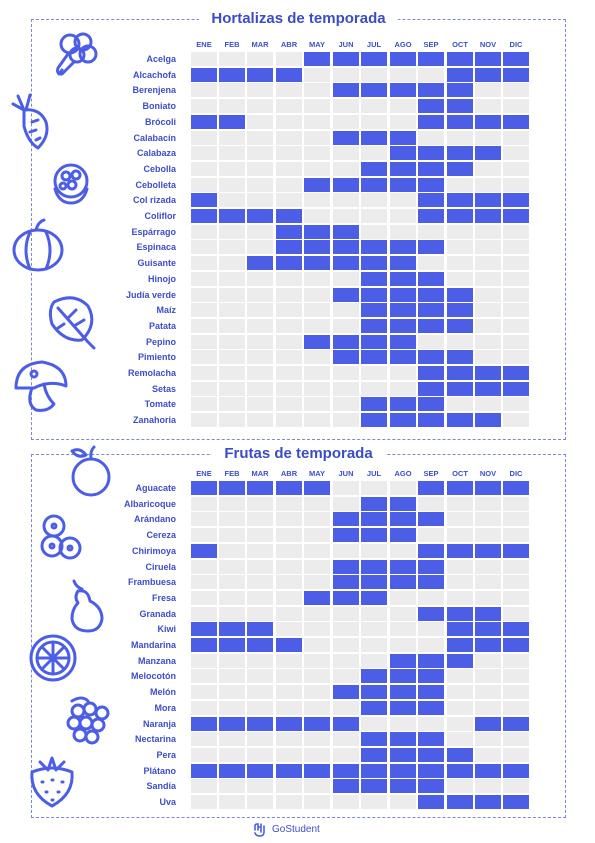 The height and width of the screenshot is (843, 595). I want to click on calendar-row: Pimiento, so click(297, 357).